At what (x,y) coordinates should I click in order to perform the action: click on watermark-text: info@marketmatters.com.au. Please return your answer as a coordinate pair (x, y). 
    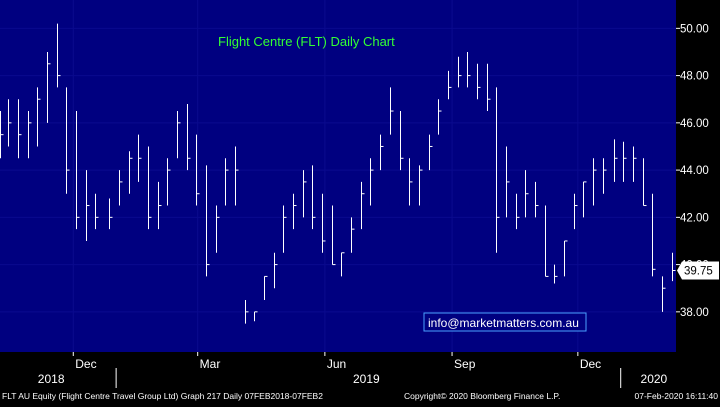
    Looking at the image, I should click on (503, 323).